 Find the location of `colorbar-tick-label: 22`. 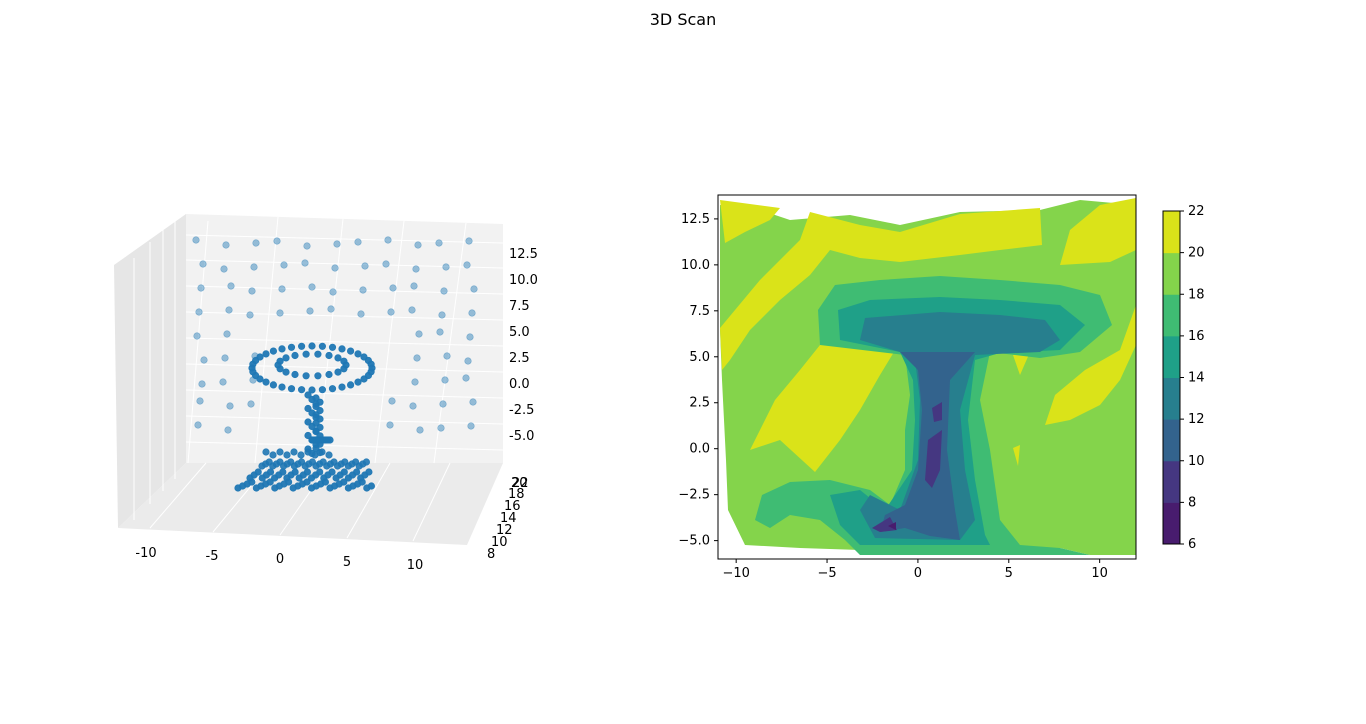

colorbar-tick-label: 22 is located at coordinates (1196, 211).